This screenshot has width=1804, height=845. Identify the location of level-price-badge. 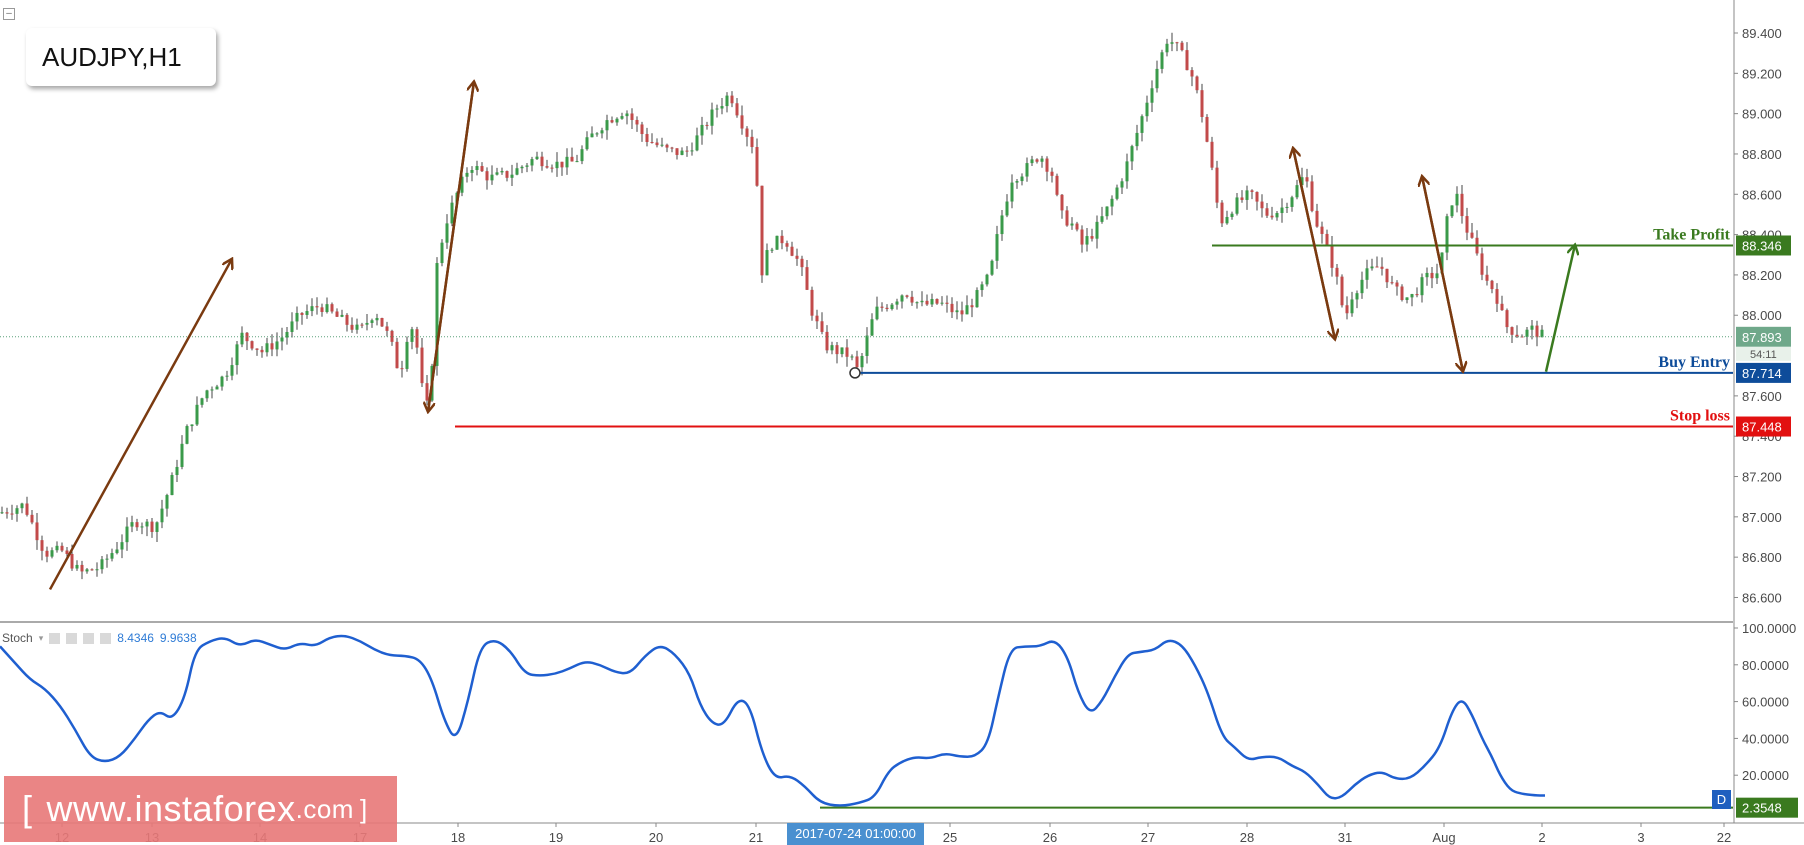
(1763, 372).